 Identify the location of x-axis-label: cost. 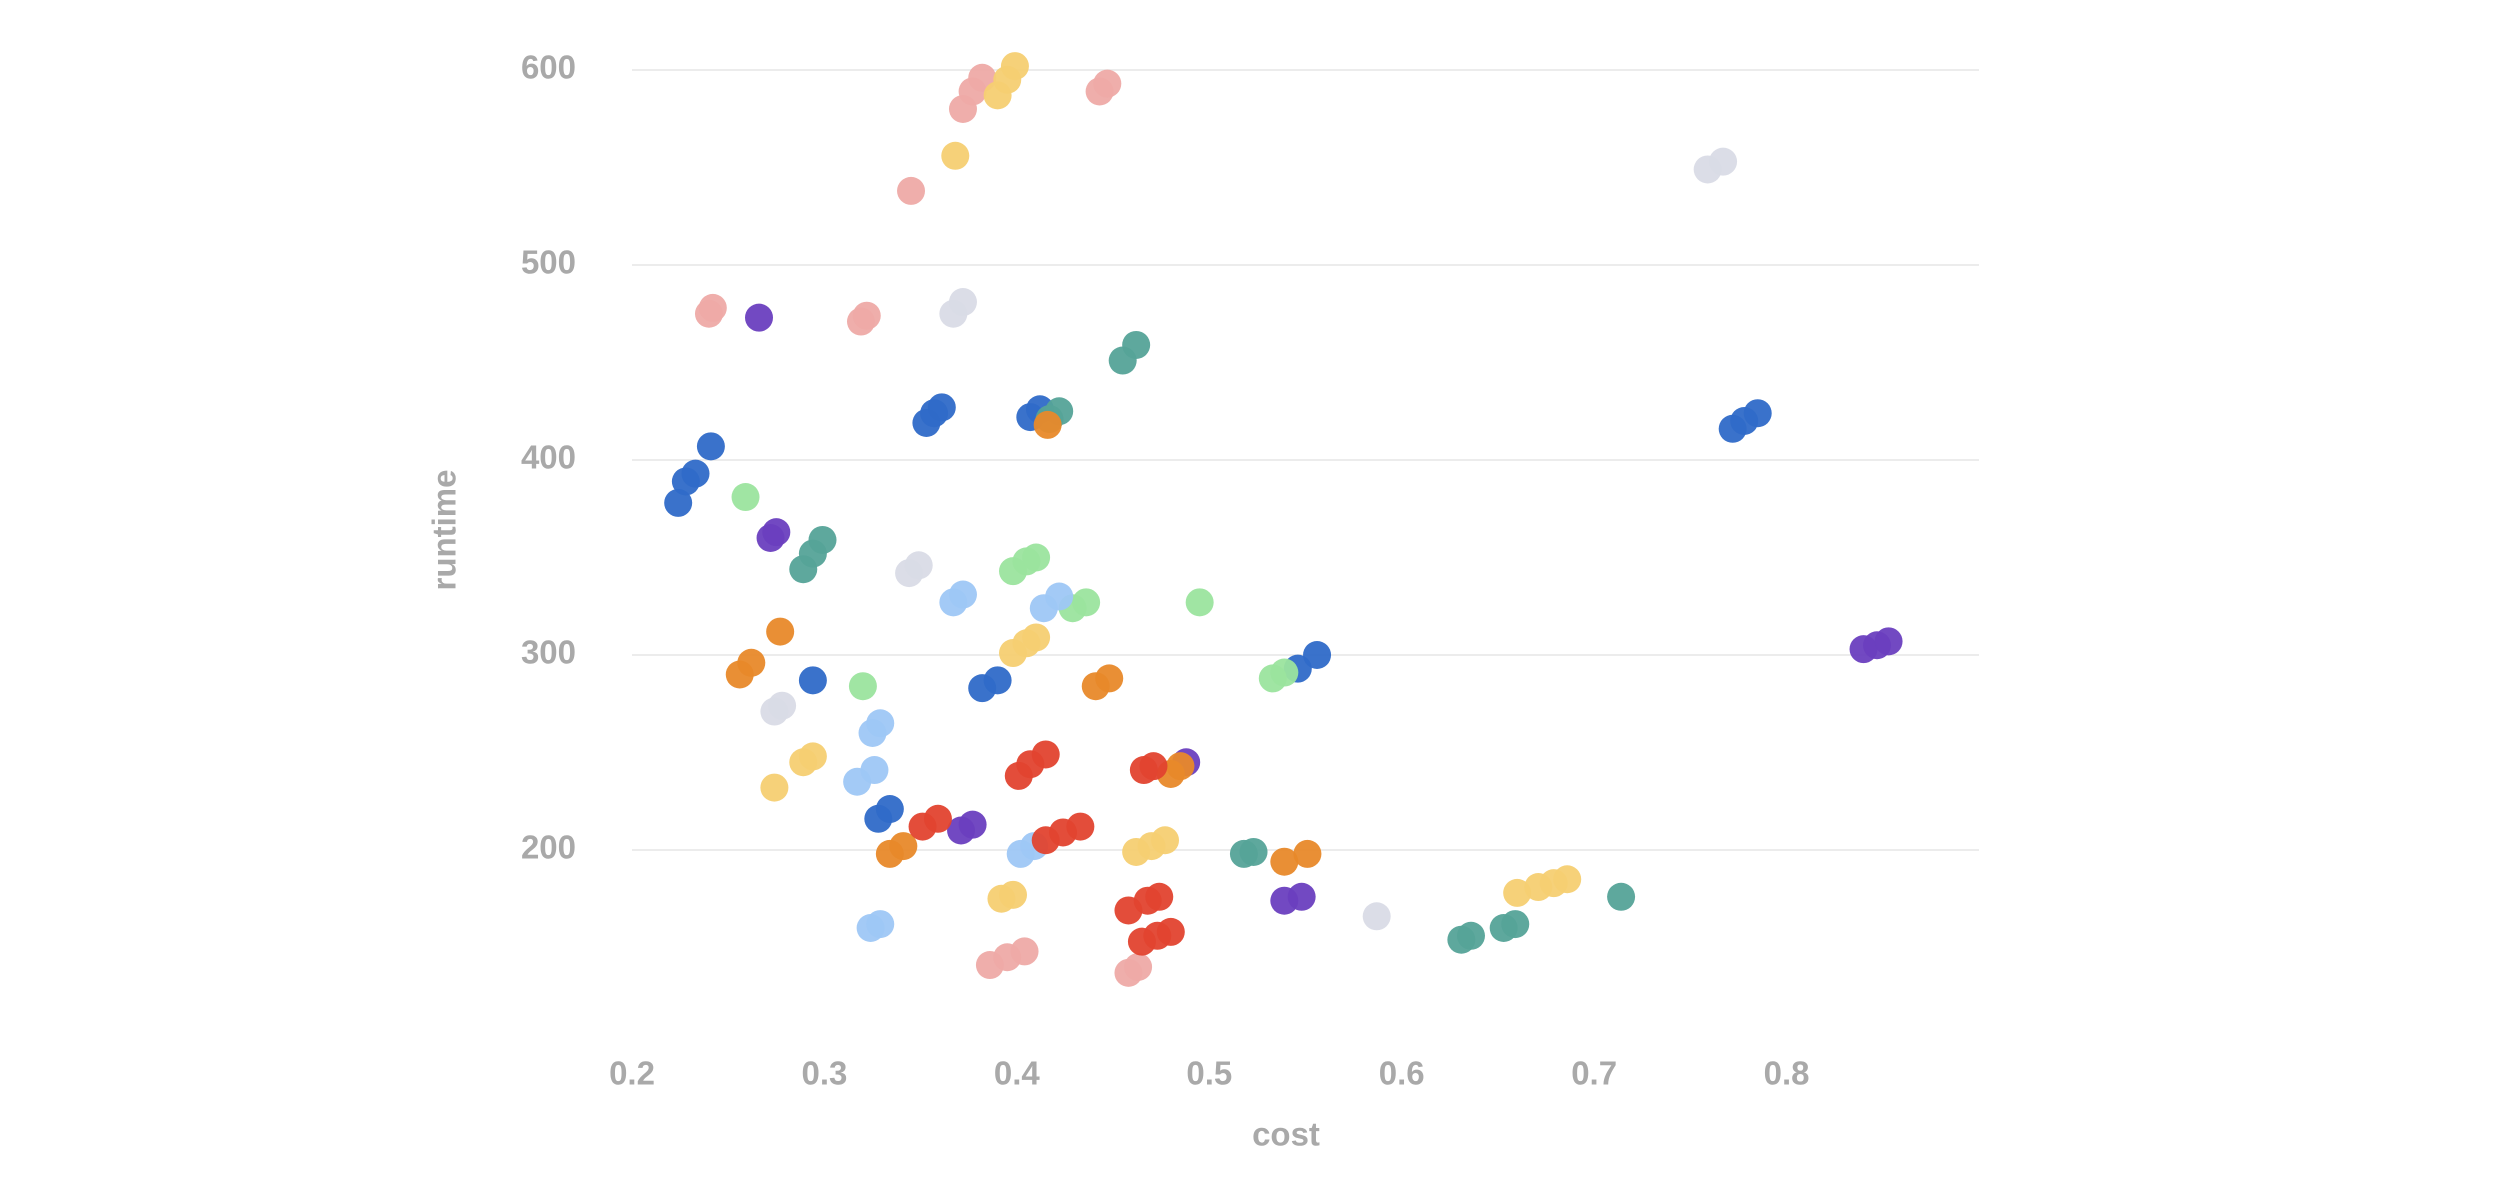
(1286, 1134).